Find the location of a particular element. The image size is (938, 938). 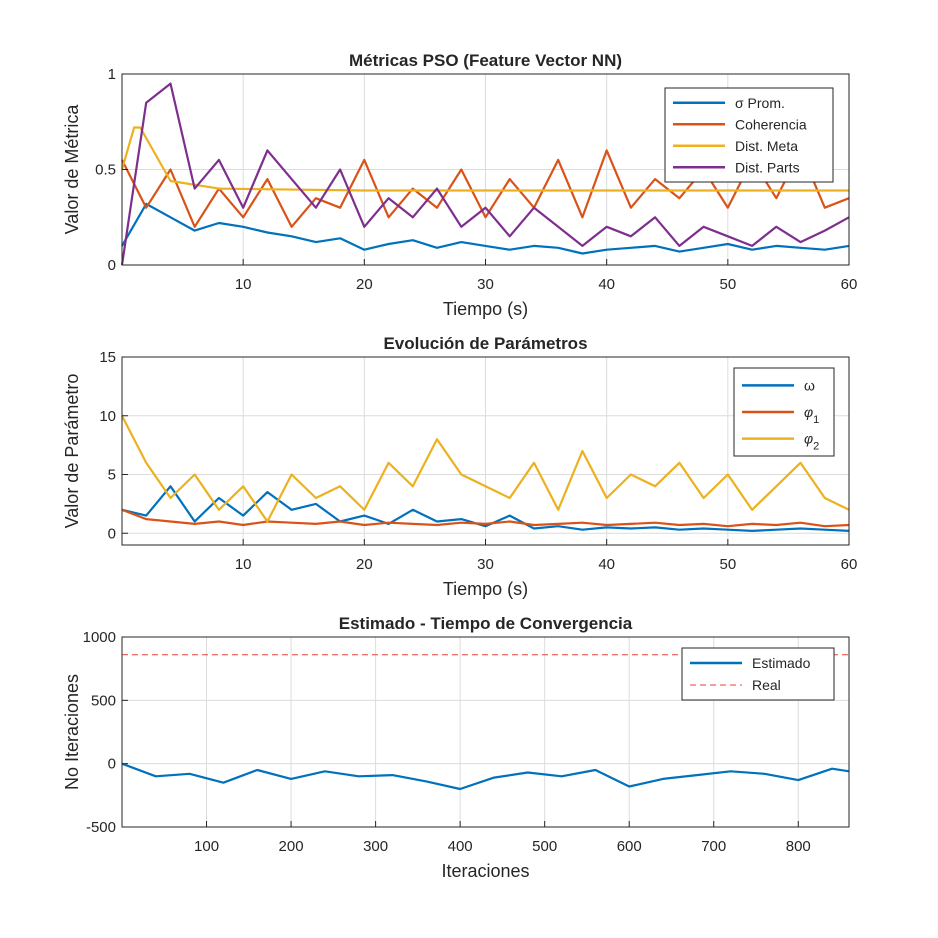

y-axis-label: No Iteraciones is located at coordinates (72, 732).